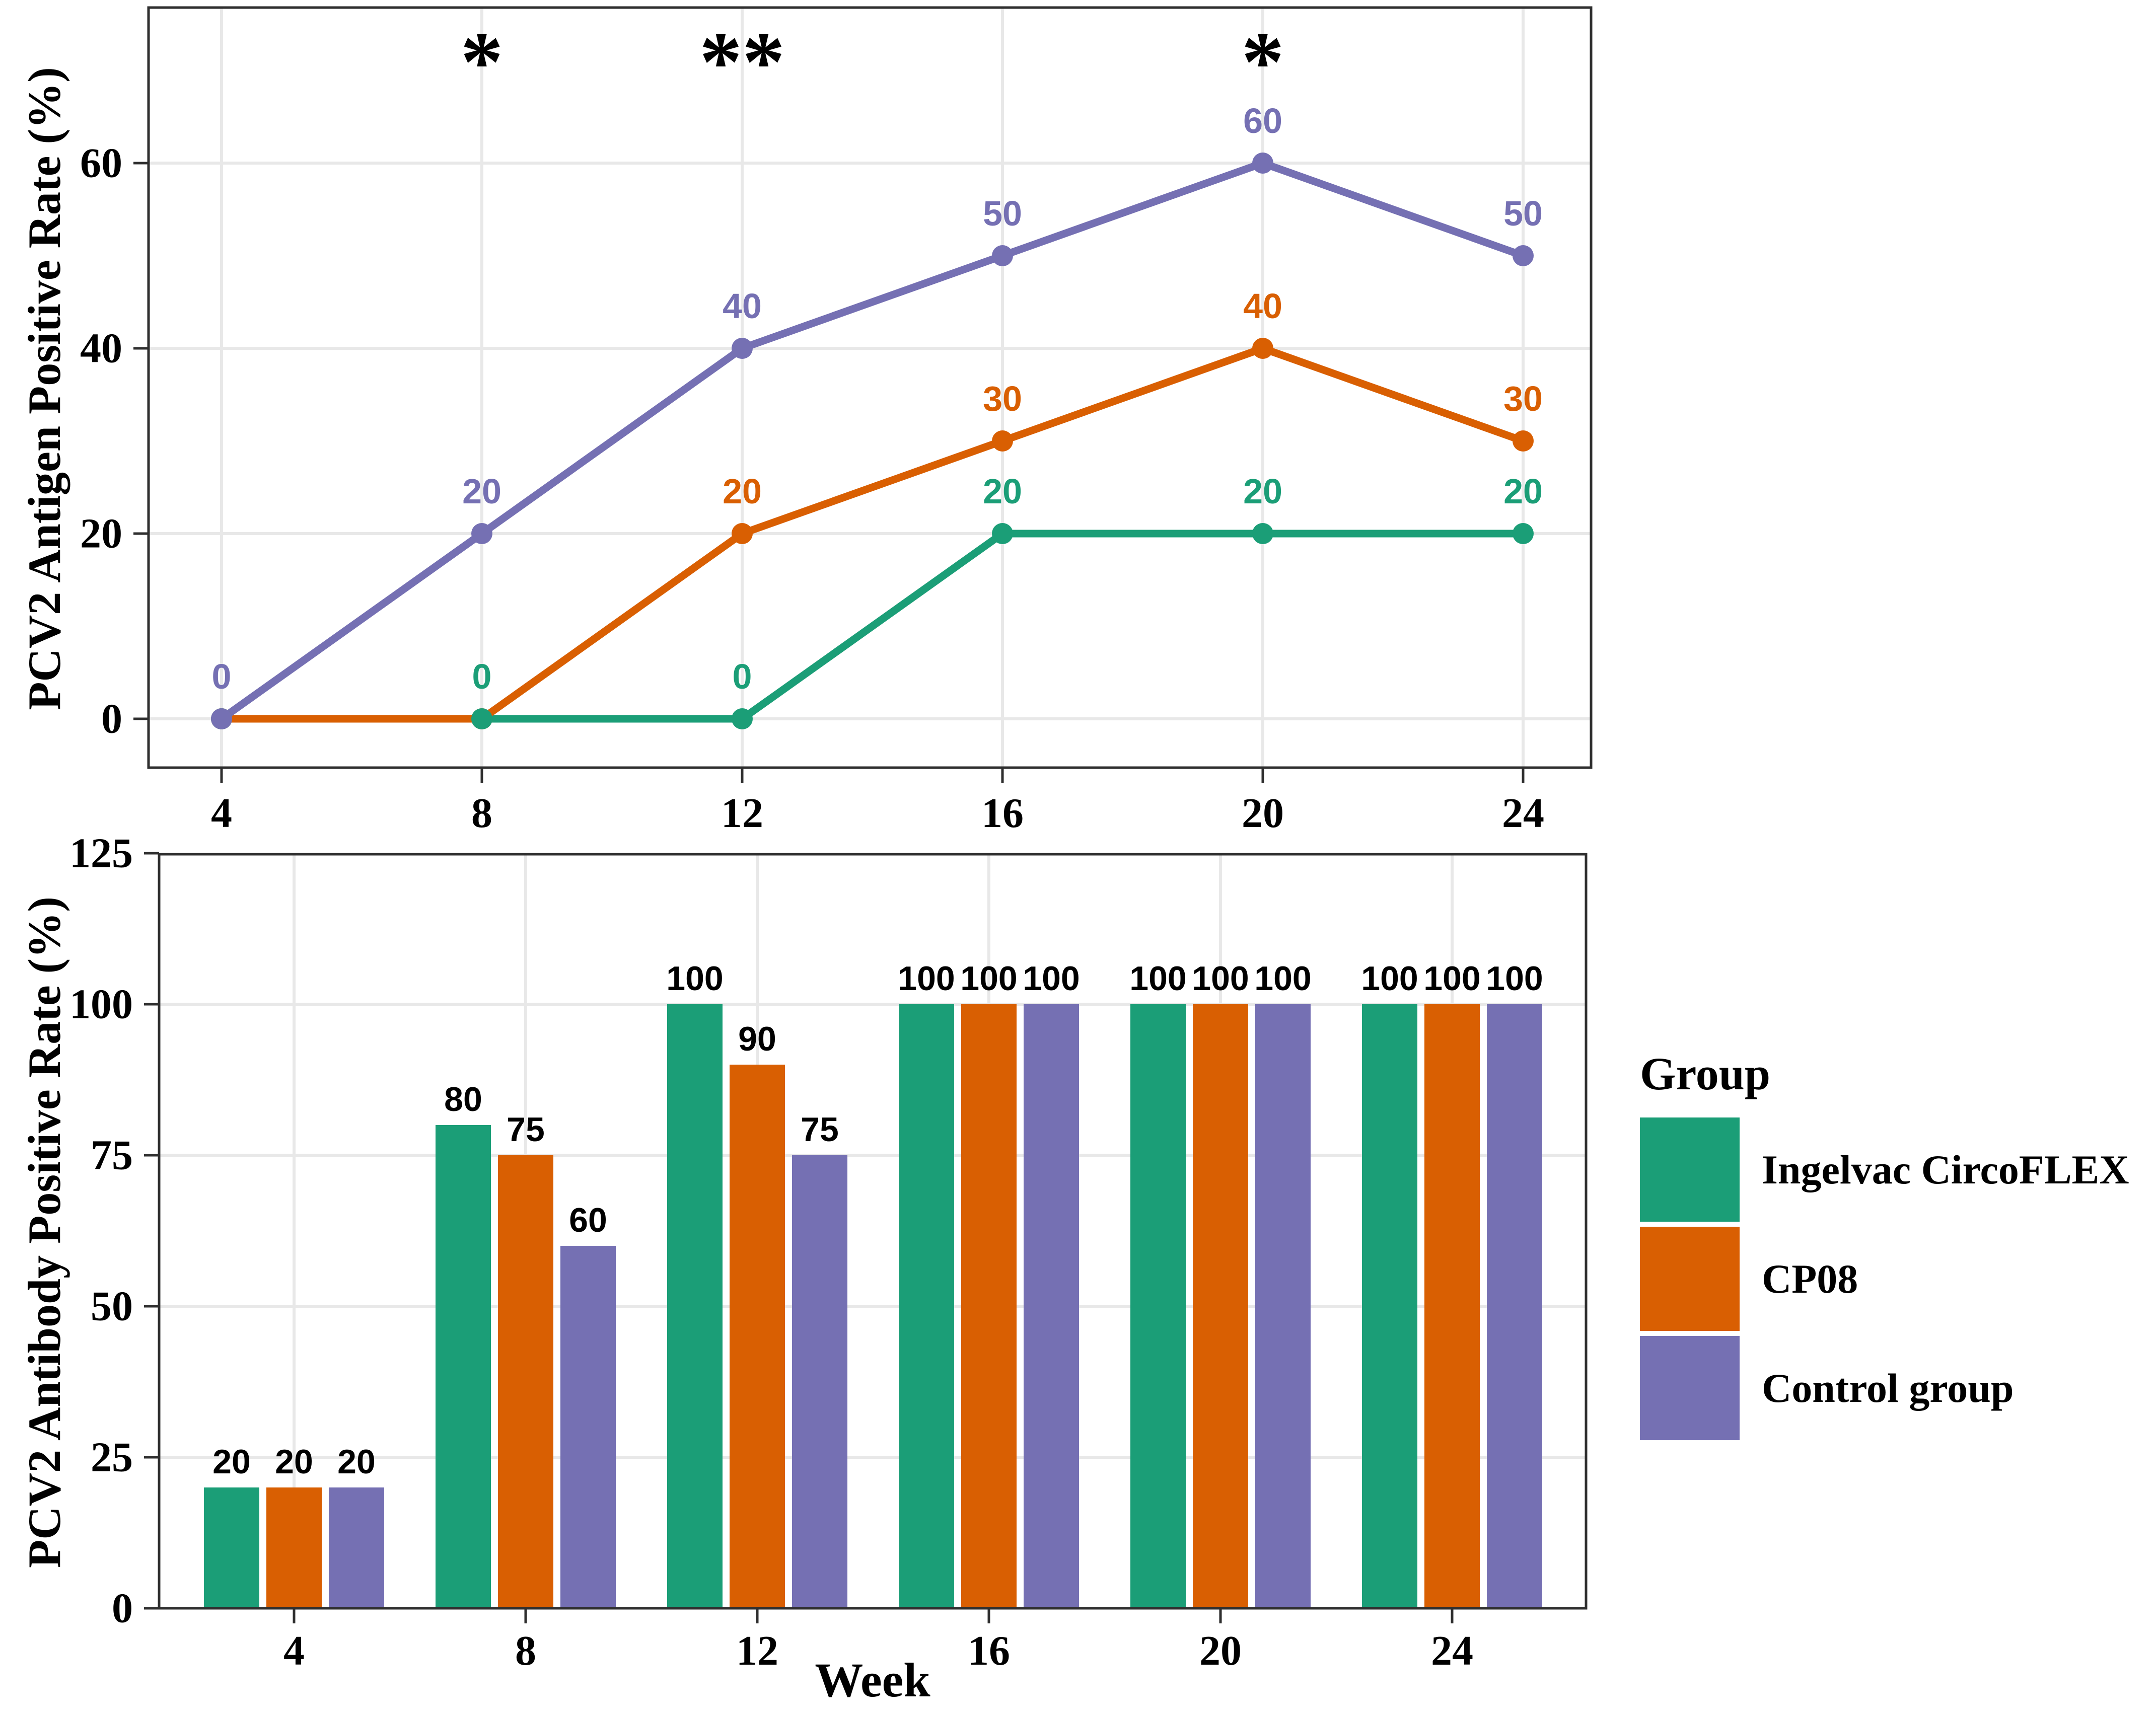  I want to click on legend-item-label: CP08, so click(1810, 1278).